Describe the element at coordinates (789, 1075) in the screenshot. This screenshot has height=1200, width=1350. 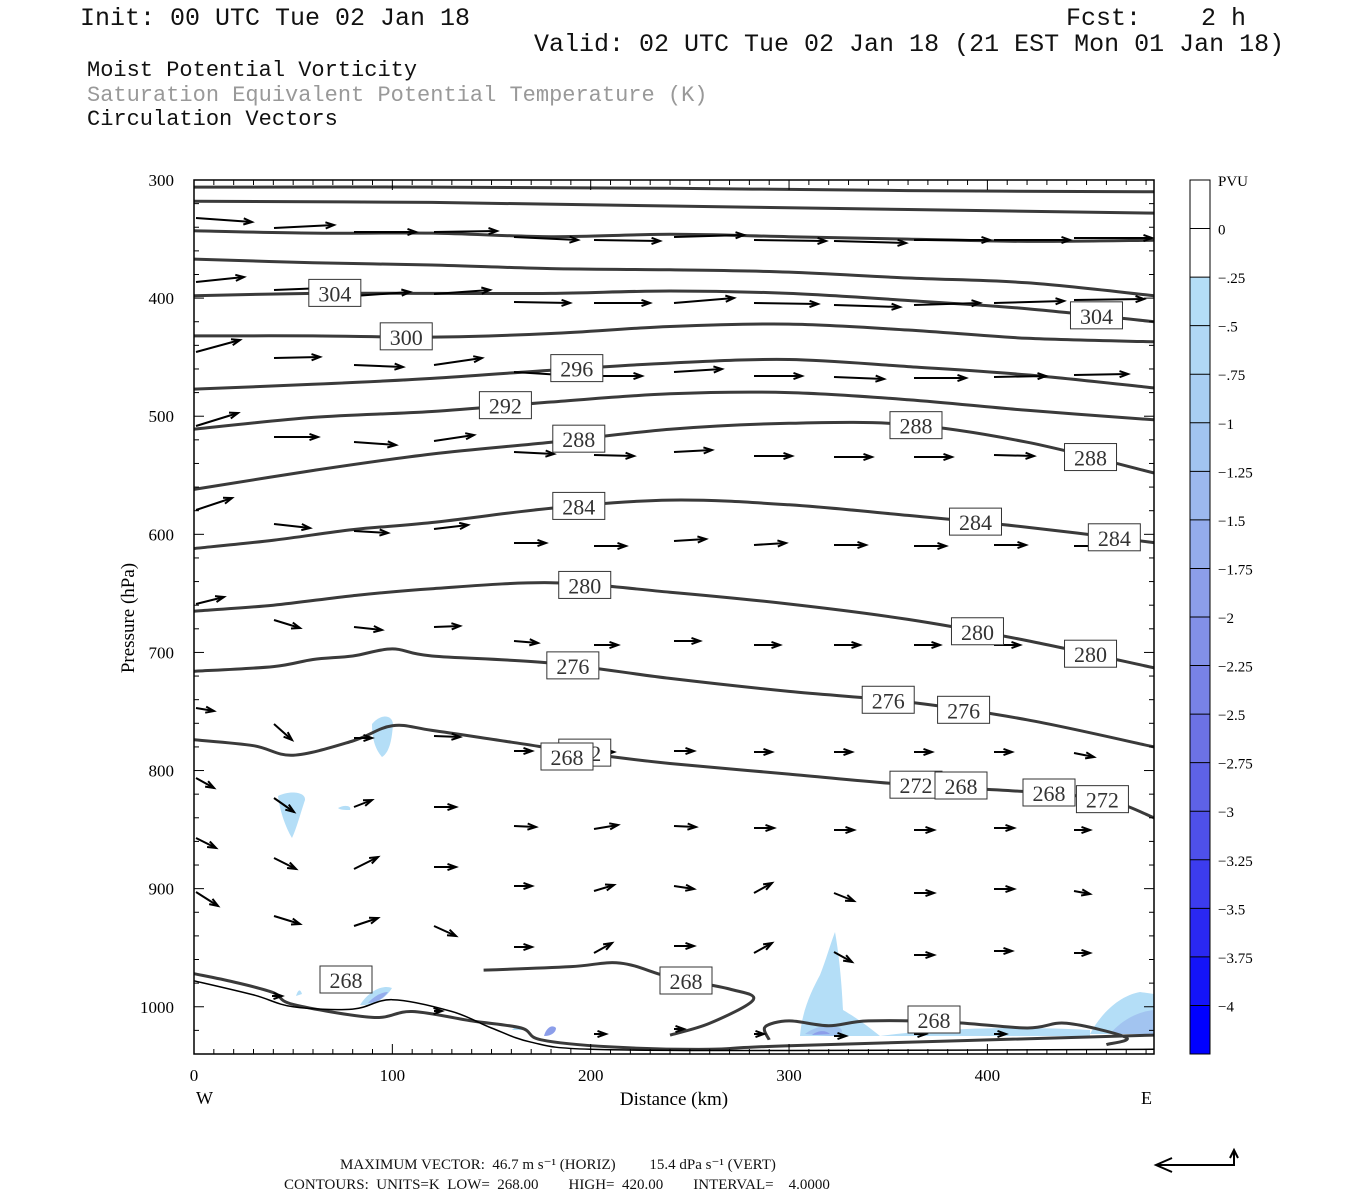
I see `x-tick-label-300: 300` at that location.